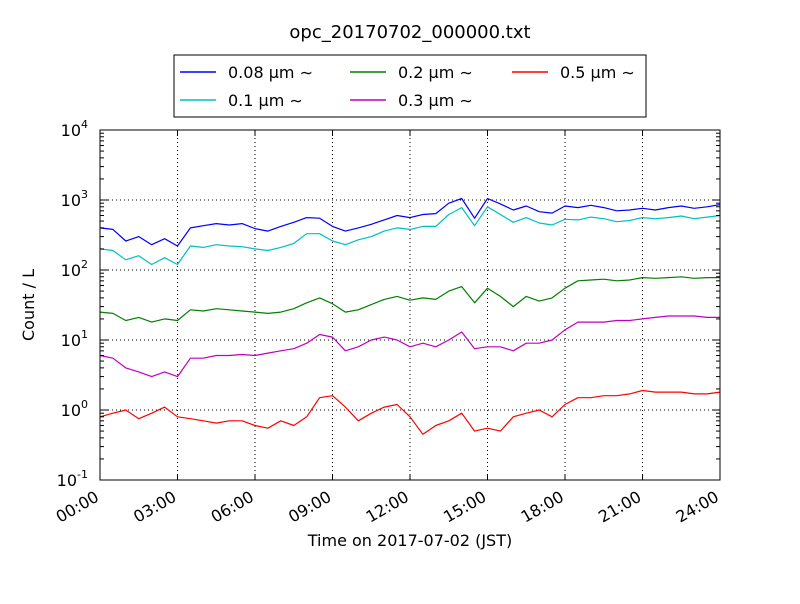  I want to click on legend-box, so click(410, 86).